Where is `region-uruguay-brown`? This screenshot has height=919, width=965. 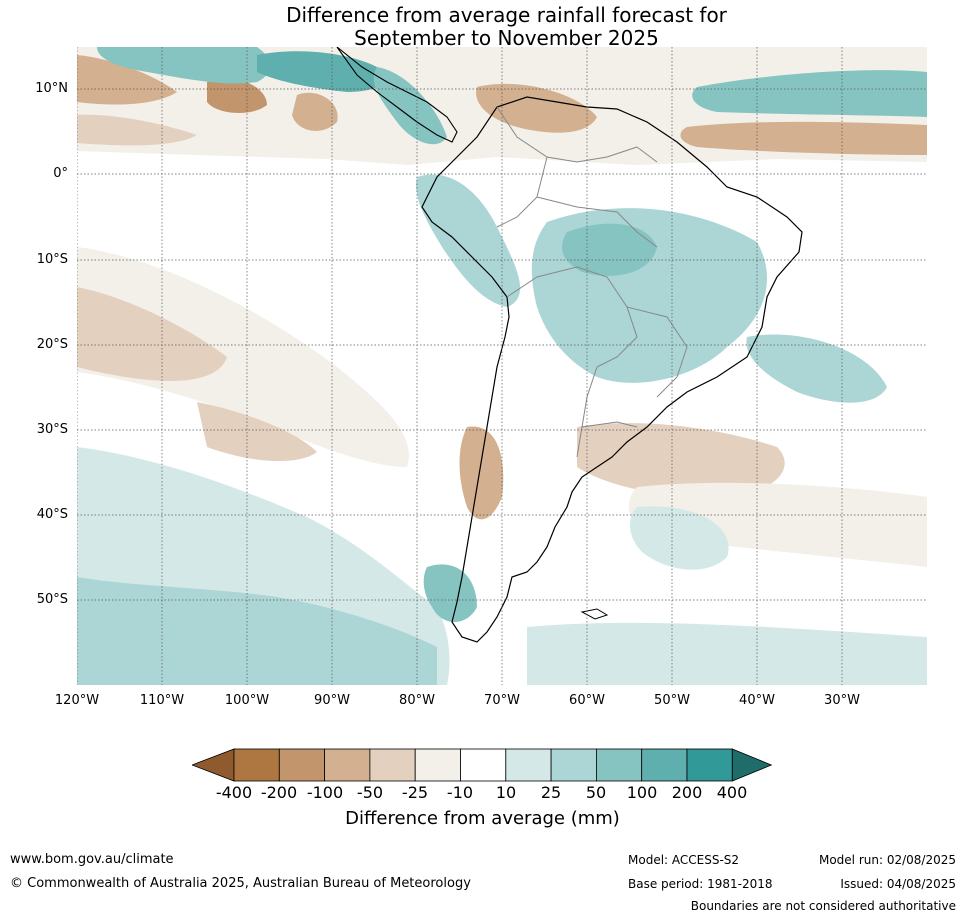 region-uruguay-brown is located at coordinates (681, 460).